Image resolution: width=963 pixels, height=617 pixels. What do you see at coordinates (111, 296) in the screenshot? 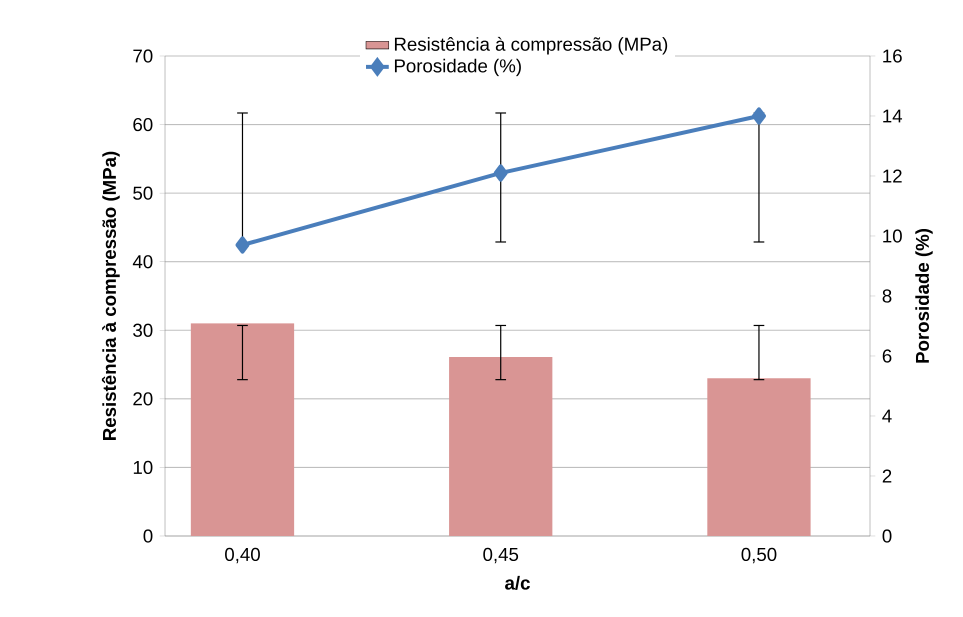
I see `y-axis-title: Resistência à compressão (MPa)` at bounding box center [111, 296].